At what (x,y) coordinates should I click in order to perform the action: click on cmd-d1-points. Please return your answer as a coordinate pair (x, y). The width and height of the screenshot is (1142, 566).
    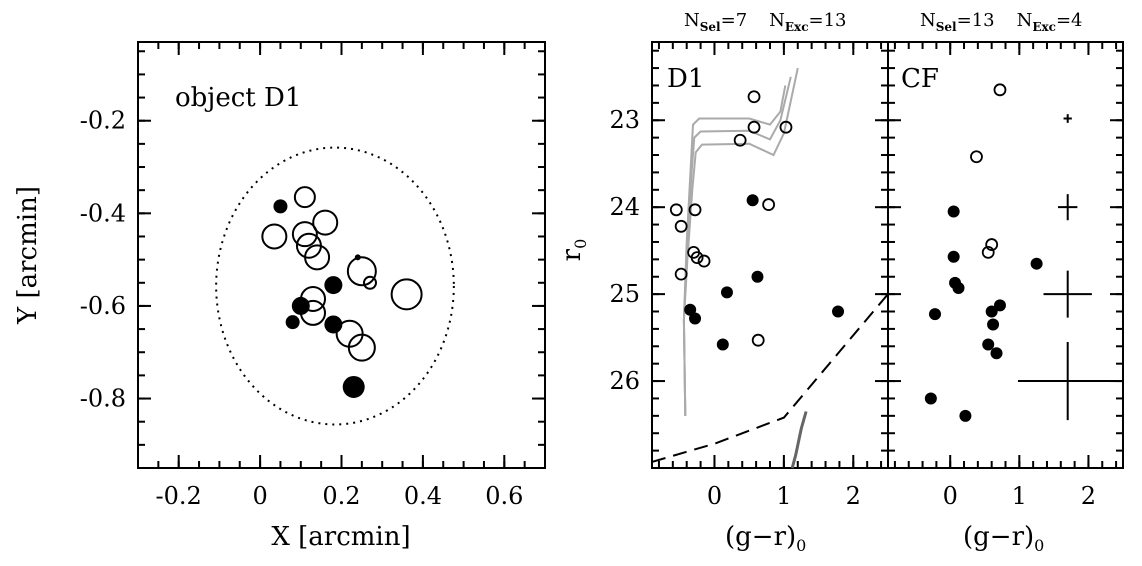
    Looking at the image, I should click on (757, 220).